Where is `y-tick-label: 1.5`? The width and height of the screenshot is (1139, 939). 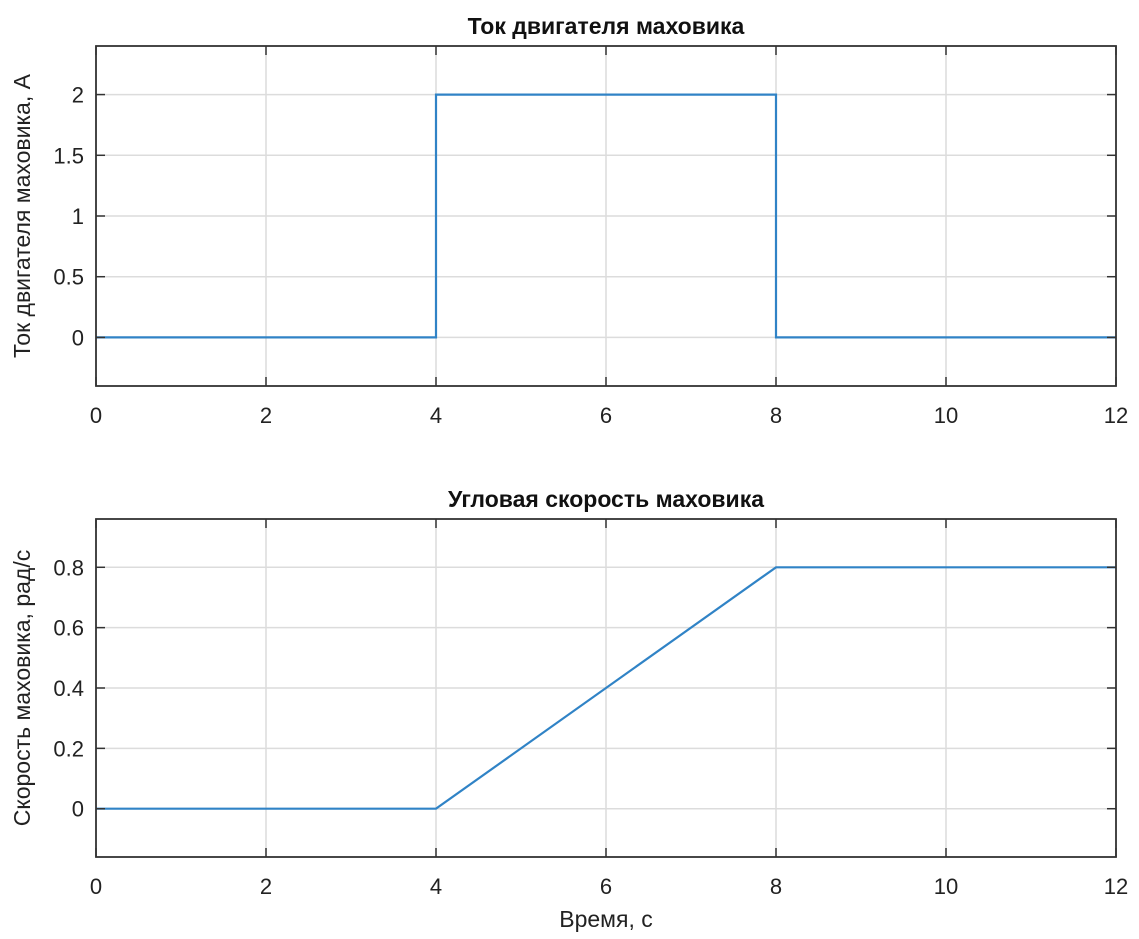 y-tick-label: 1.5 is located at coordinates (68, 155).